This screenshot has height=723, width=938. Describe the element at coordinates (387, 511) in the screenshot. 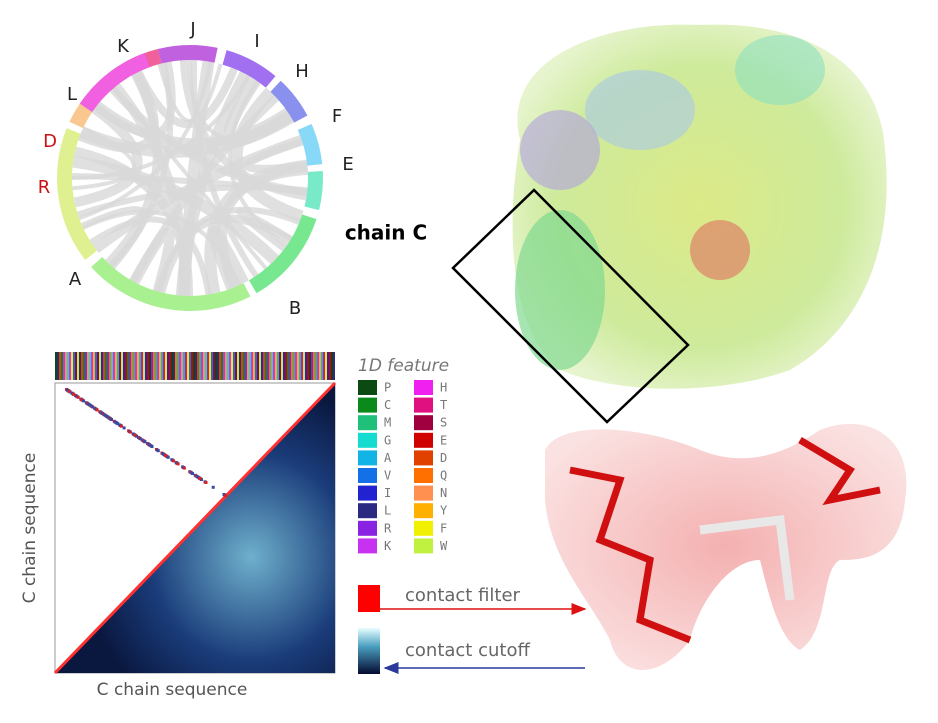

I see `legend-label: L` at that location.